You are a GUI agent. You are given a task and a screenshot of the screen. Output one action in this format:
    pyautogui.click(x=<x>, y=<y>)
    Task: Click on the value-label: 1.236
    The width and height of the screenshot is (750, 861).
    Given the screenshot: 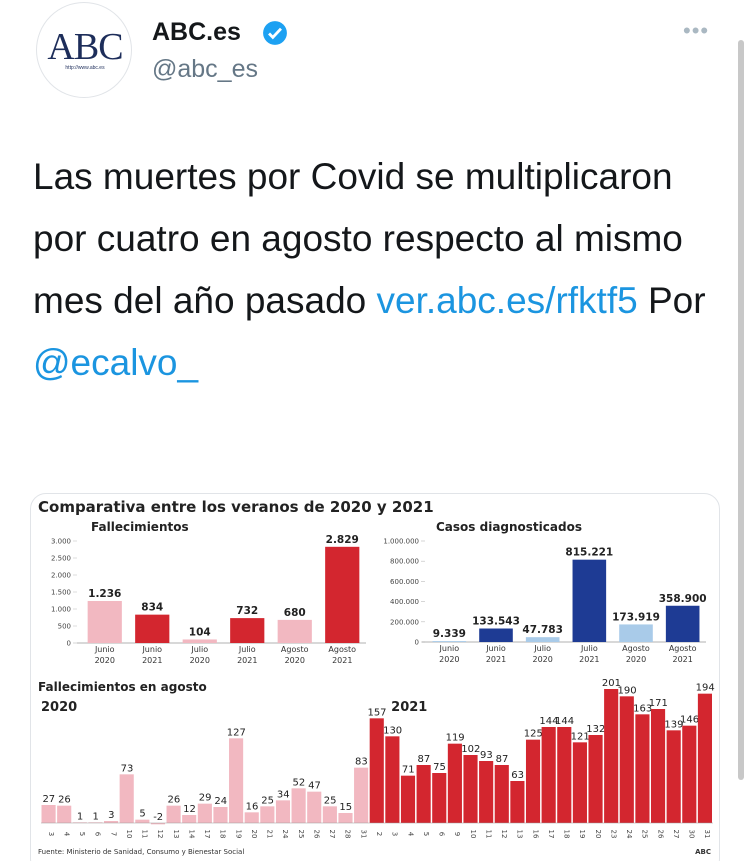 What is the action you would take?
    pyautogui.click(x=104, y=594)
    